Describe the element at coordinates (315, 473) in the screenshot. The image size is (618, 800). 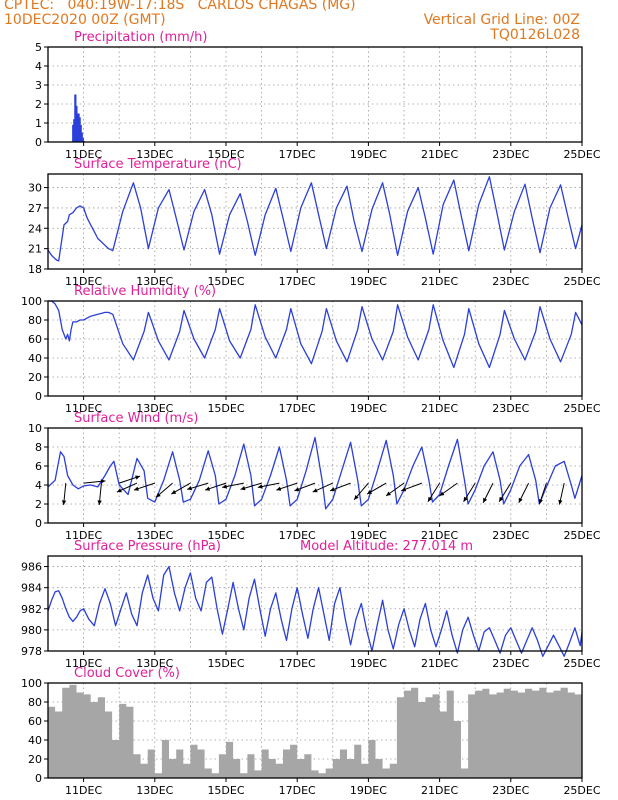
I see `wind-line` at that location.